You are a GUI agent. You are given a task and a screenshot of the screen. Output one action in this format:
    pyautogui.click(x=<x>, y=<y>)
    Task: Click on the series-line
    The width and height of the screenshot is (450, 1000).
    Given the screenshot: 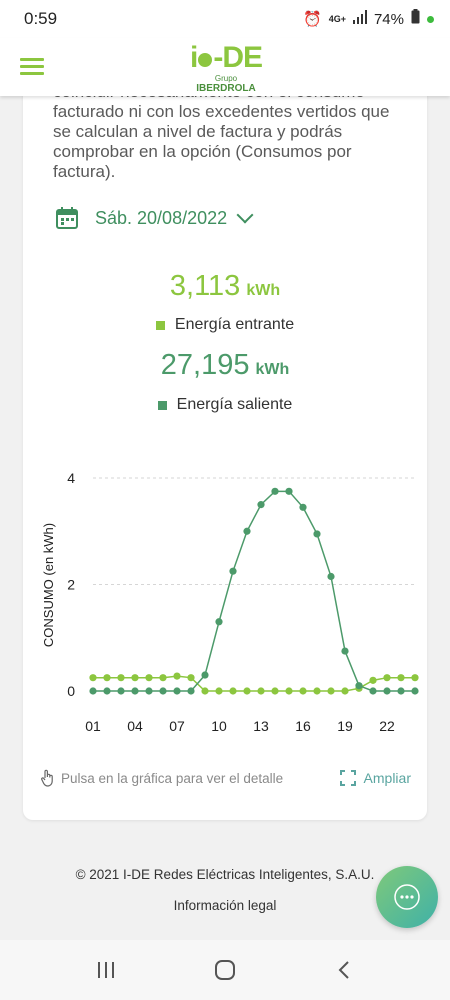 What is the action you would take?
    pyautogui.click(x=254, y=591)
    